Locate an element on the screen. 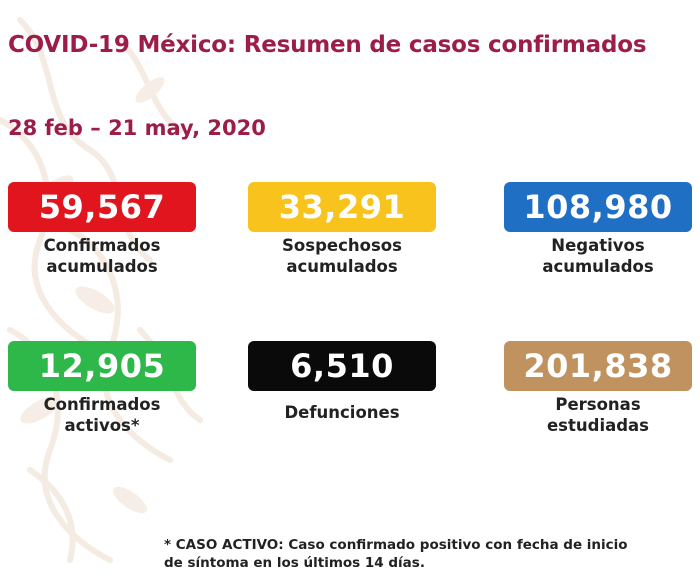  stat-value-box: 201,838 is located at coordinates (598, 366).